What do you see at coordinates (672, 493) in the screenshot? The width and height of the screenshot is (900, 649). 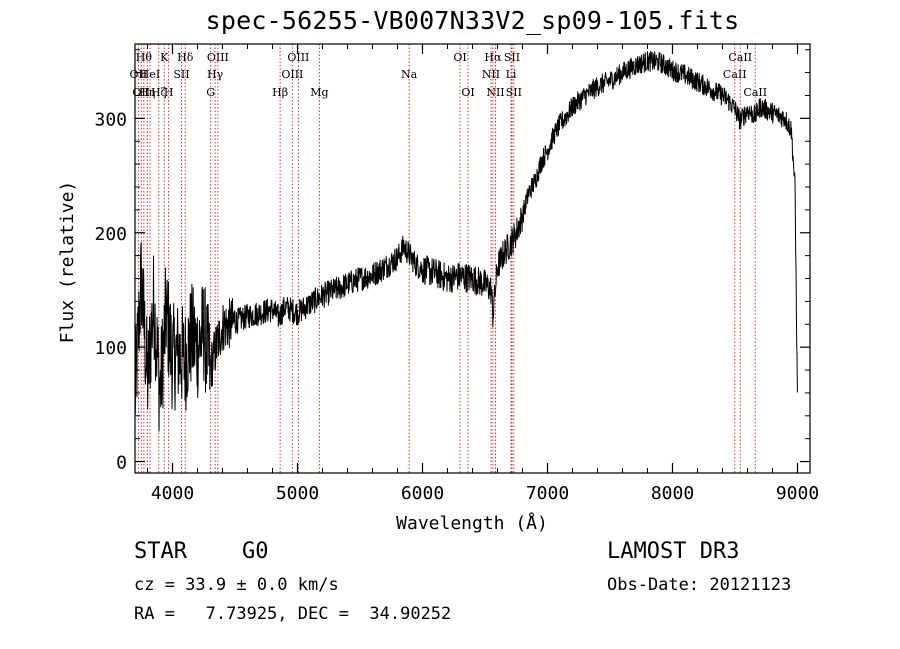 I see `x-tick-label: 8000` at bounding box center [672, 493].